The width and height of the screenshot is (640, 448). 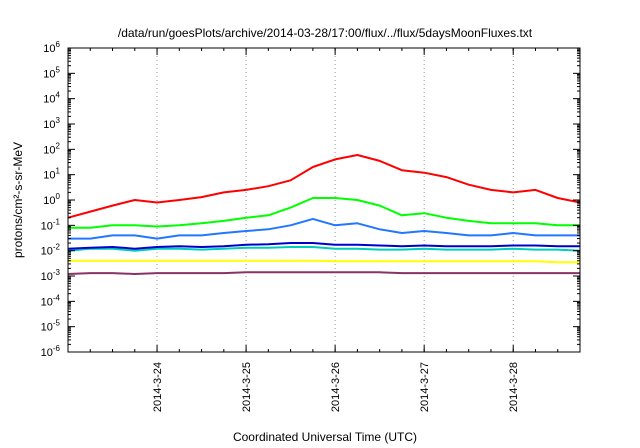 I want to click on y-axis-label: protons/cm²-s-sr-MeV, so click(x=18, y=200).